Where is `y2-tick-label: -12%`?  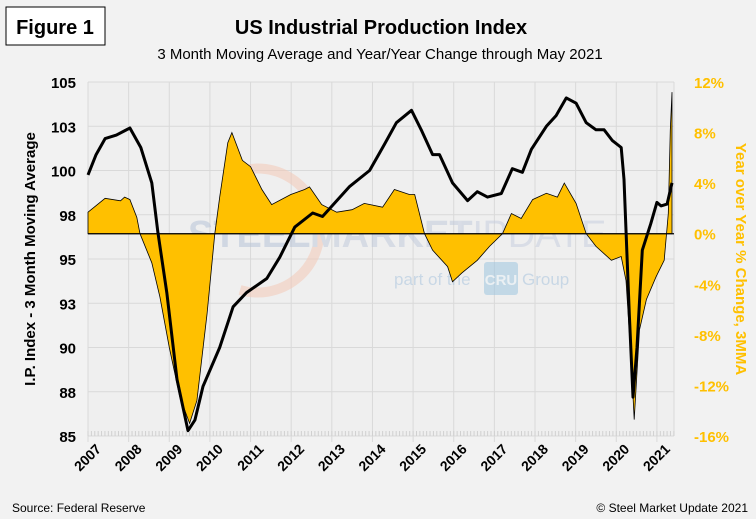 y2-tick-label: -12% is located at coordinates (711, 386).